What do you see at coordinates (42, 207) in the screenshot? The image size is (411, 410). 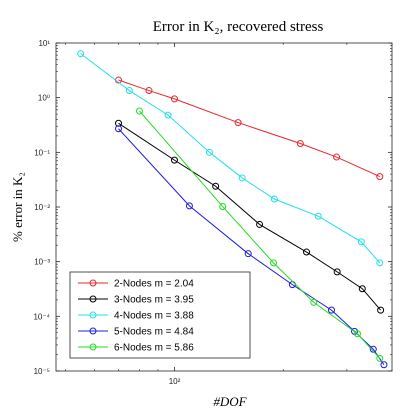 I see `y-tick-label: 10⁻²` at bounding box center [42, 207].